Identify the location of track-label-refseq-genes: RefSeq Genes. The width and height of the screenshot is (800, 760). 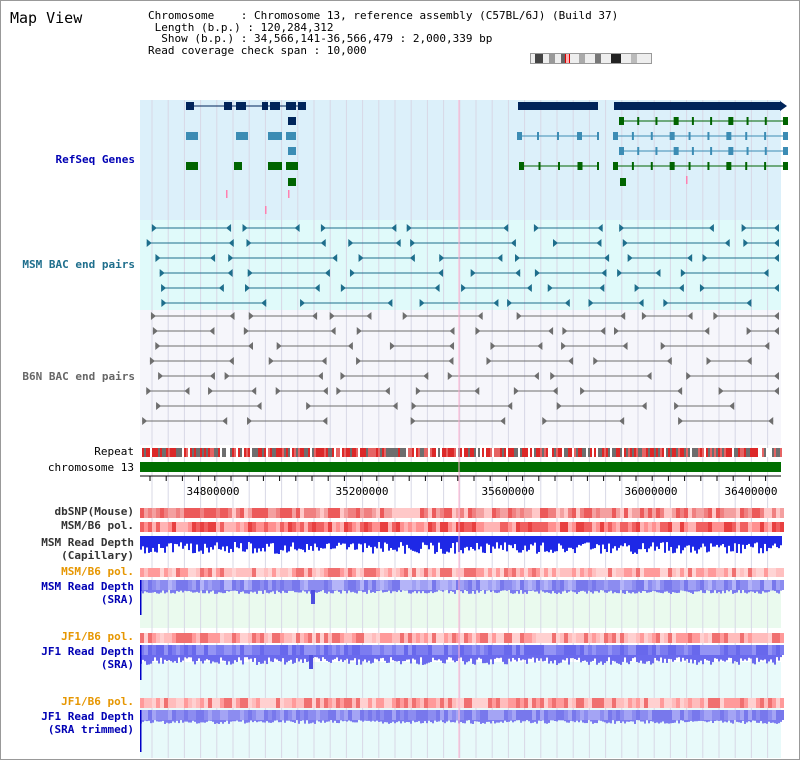
(95, 159).